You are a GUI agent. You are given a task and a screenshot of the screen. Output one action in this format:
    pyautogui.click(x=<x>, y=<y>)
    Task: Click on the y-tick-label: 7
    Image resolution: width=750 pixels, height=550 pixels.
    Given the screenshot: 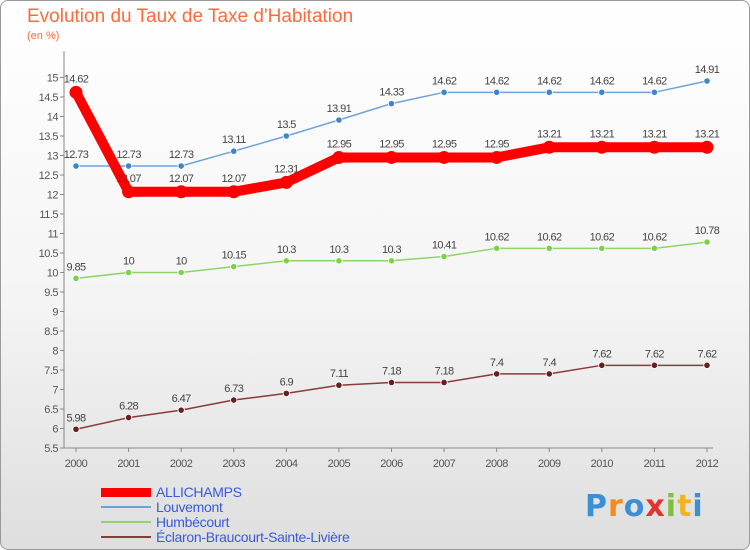 What is the action you would take?
    pyautogui.click(x=55, y=391)
    